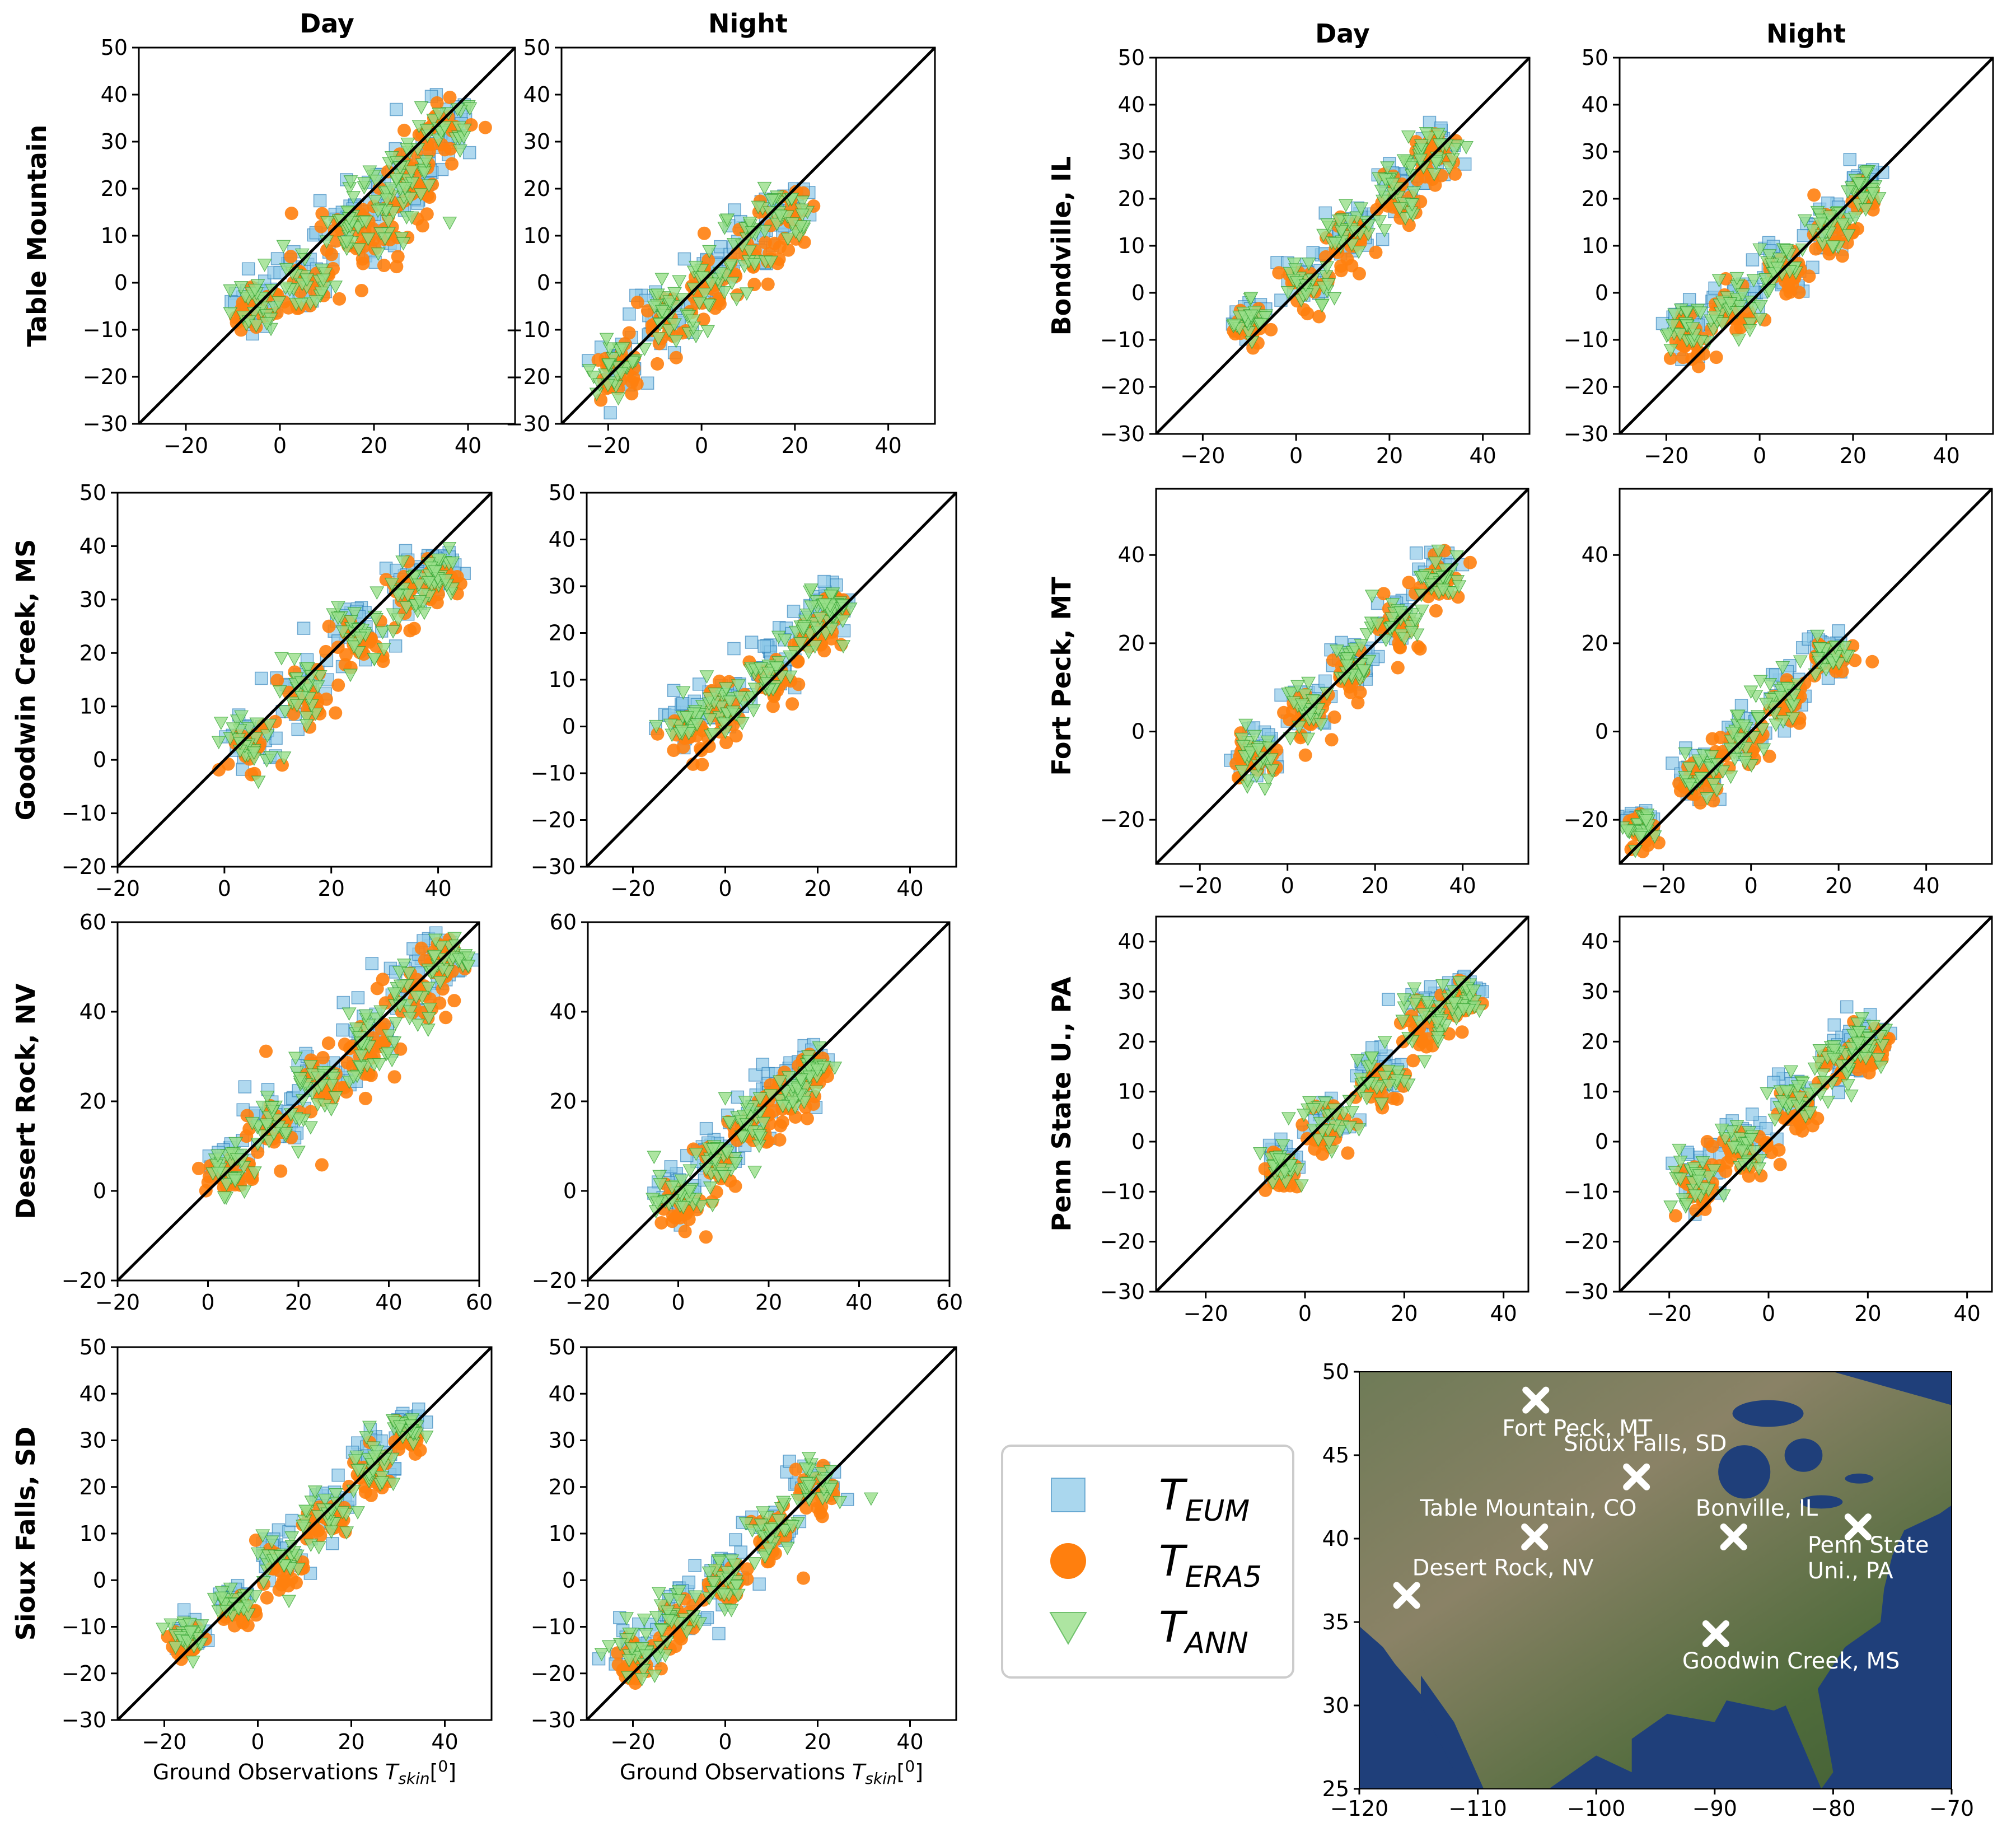  I want to click on y-tick-label: 30, so click(92, 1440).